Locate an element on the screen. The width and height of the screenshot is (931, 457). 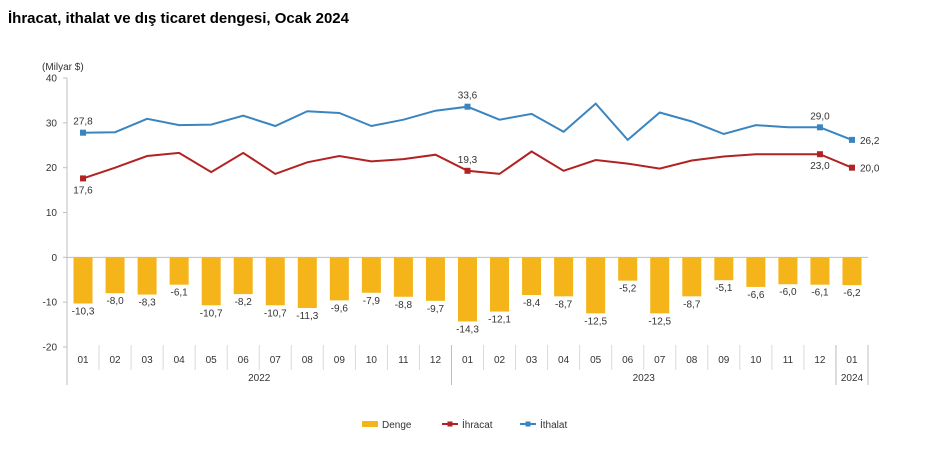
y-tick-label: 40 is located at coordinates (52, 79).